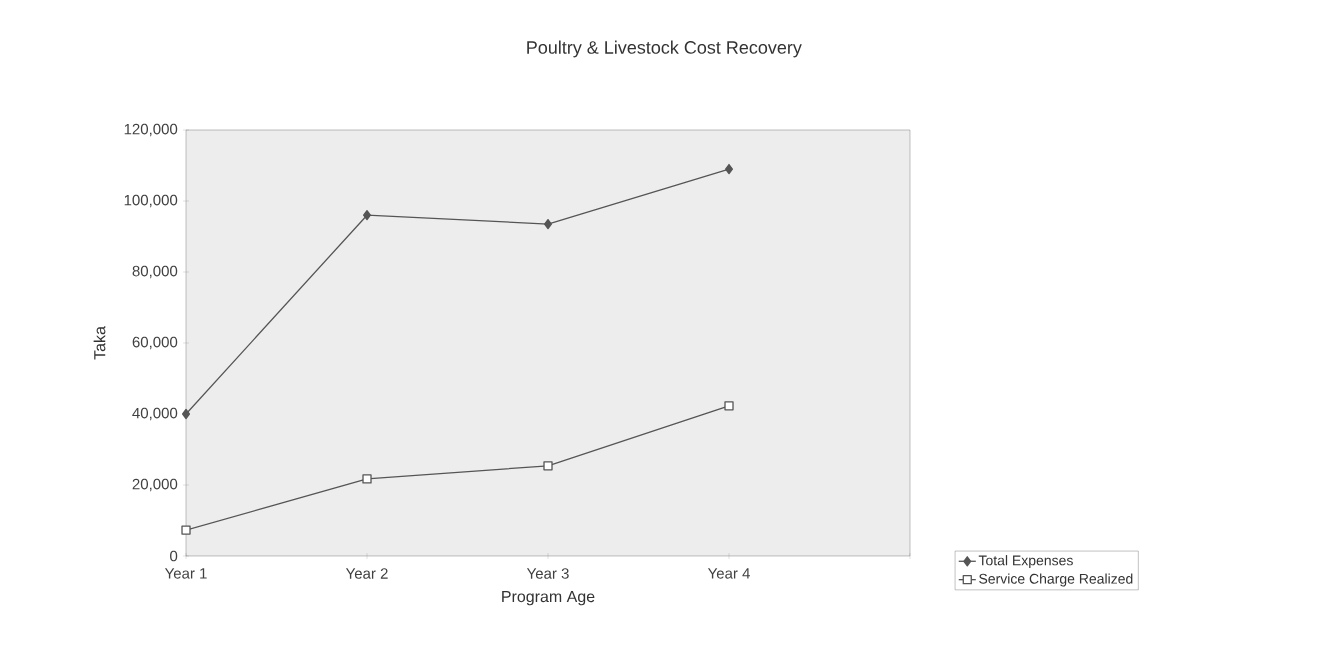 The height and width of the screenshot is (655, 1320). What do you see at coordinates (664, 49) in the screenshot?
I see `chart-title: Poultry & Livestock Cost Recovery` at bounding box center [664, 49].